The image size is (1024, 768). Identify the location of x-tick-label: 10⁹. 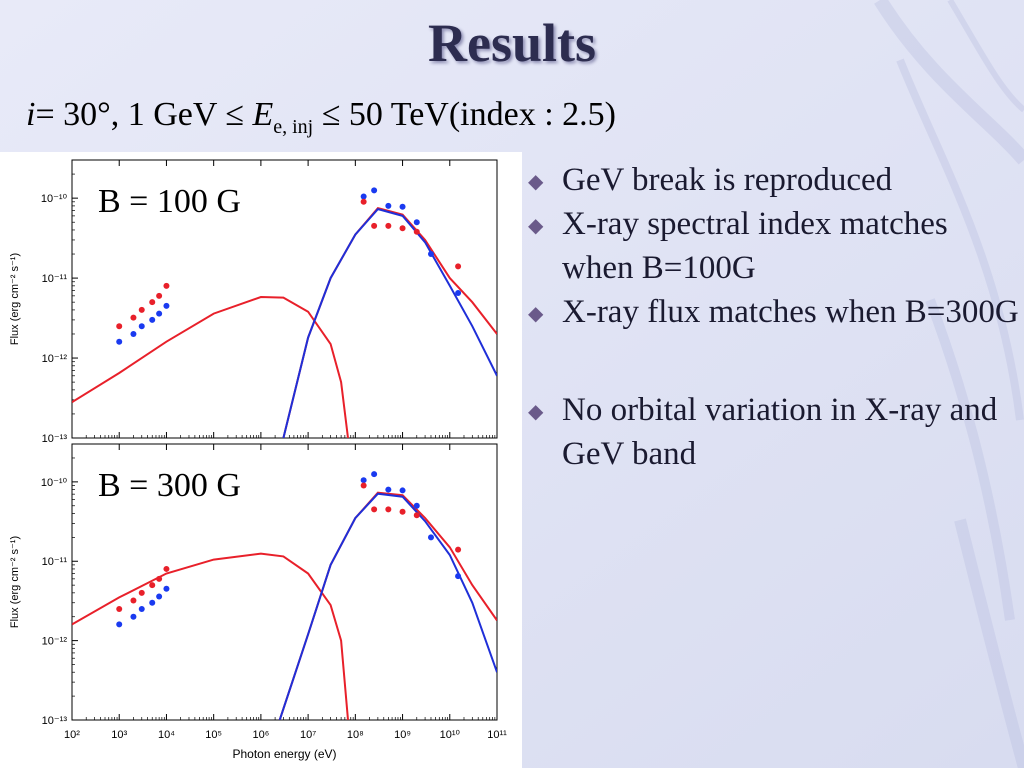
(402, 735).